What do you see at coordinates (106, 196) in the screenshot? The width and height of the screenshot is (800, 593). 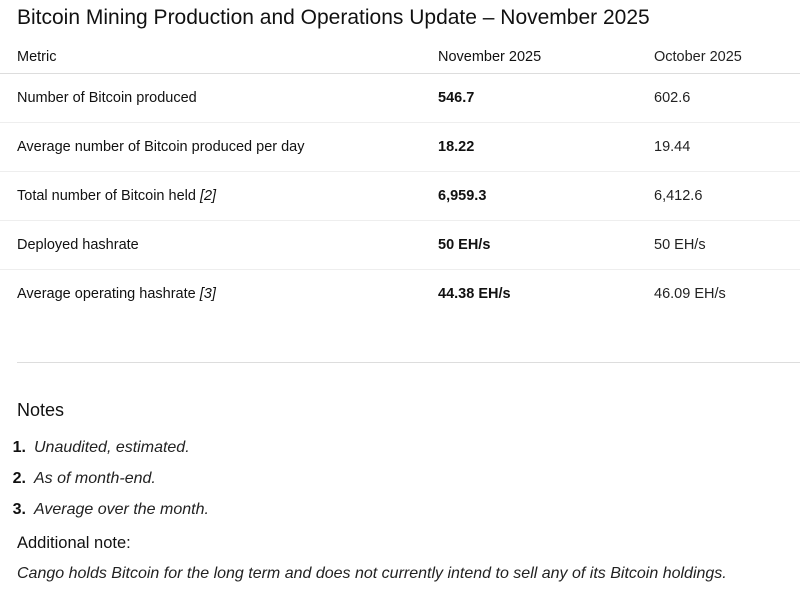 I see `metric-label: Total number of Bitcoin held` at bounding box center [106, 196].